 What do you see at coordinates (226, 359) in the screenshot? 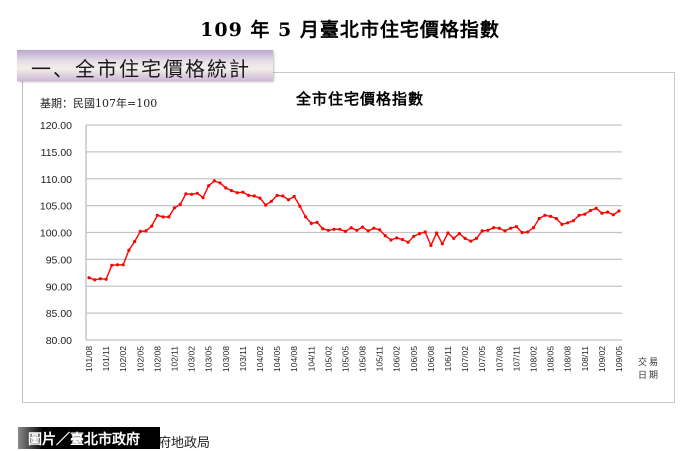
I see `x-tick-label: 103/08` at bounding box center [226, 359].